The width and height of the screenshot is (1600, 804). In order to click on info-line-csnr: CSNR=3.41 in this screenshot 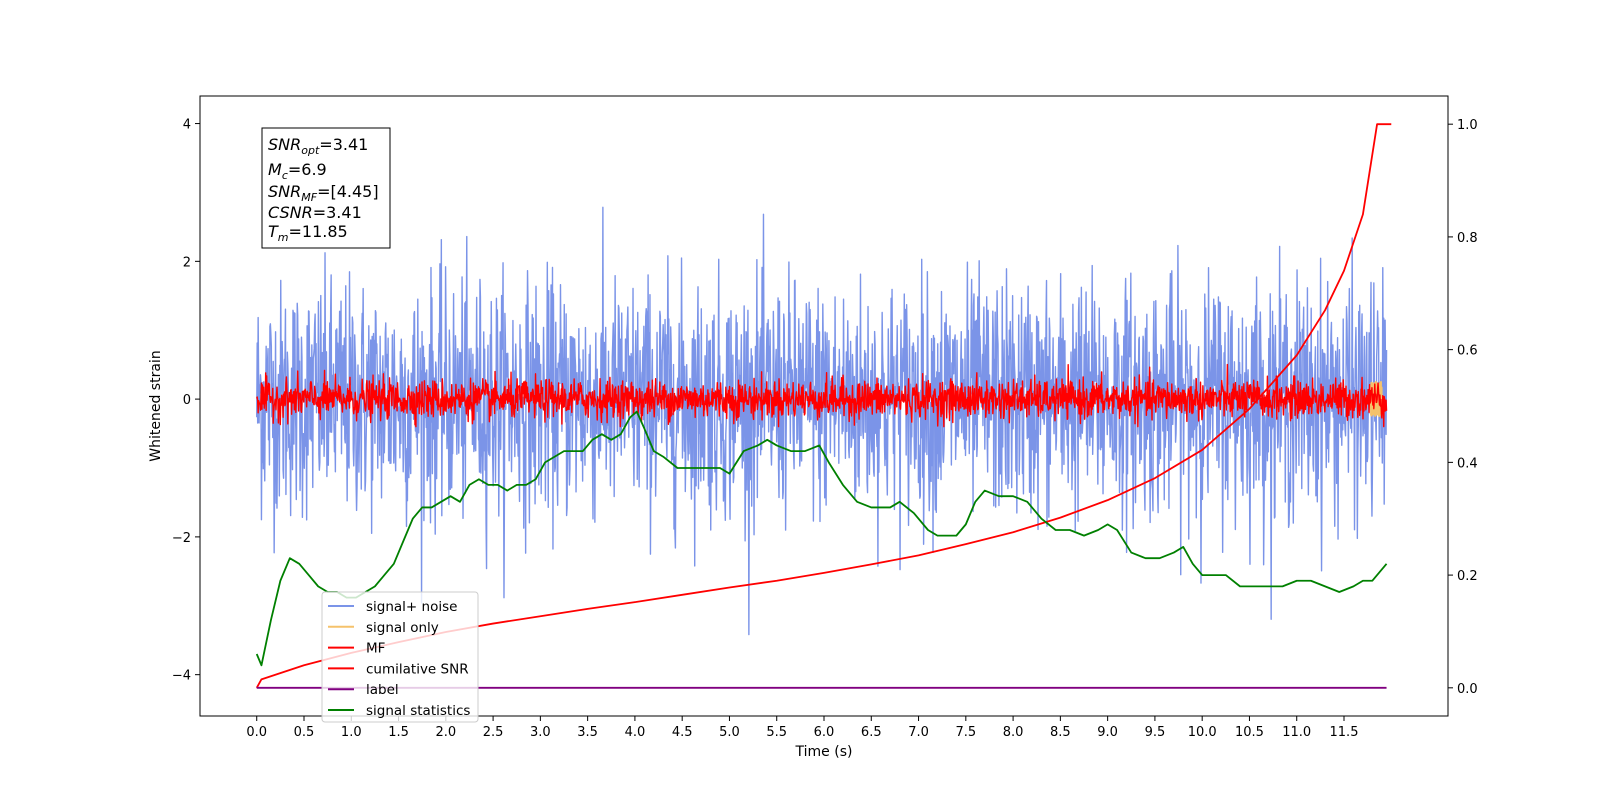, I will do `click(315, 212)`.